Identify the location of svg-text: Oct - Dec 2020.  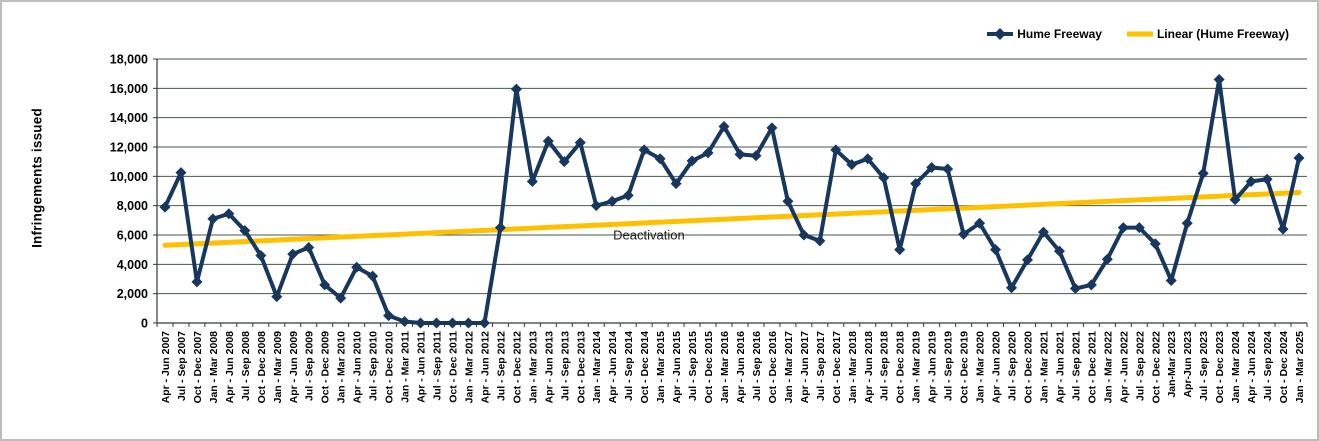
(1028, 367).